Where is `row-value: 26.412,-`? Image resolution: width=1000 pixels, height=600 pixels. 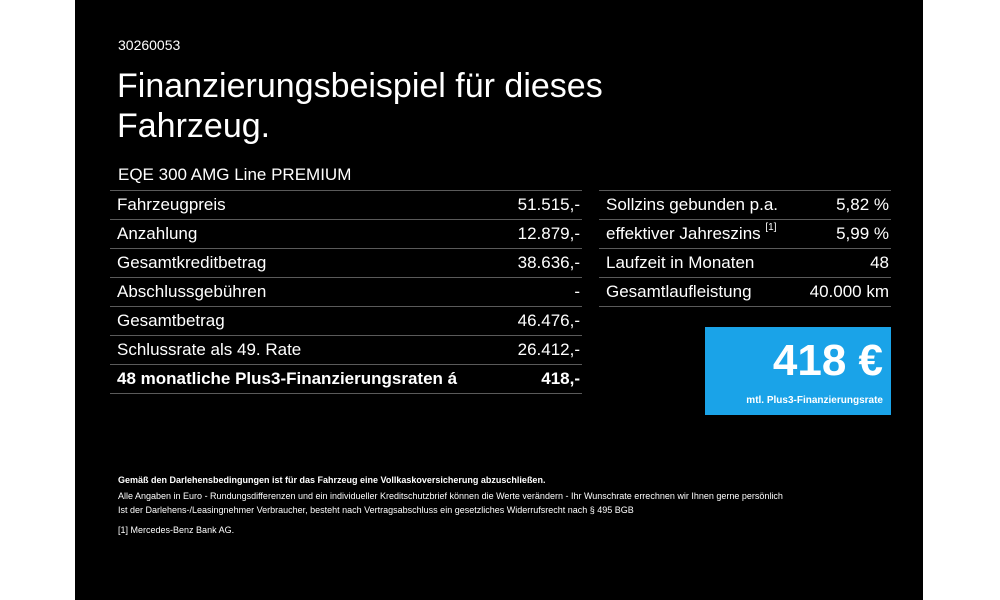 row-value: 26.412,- is located at coordinates (548, 349).